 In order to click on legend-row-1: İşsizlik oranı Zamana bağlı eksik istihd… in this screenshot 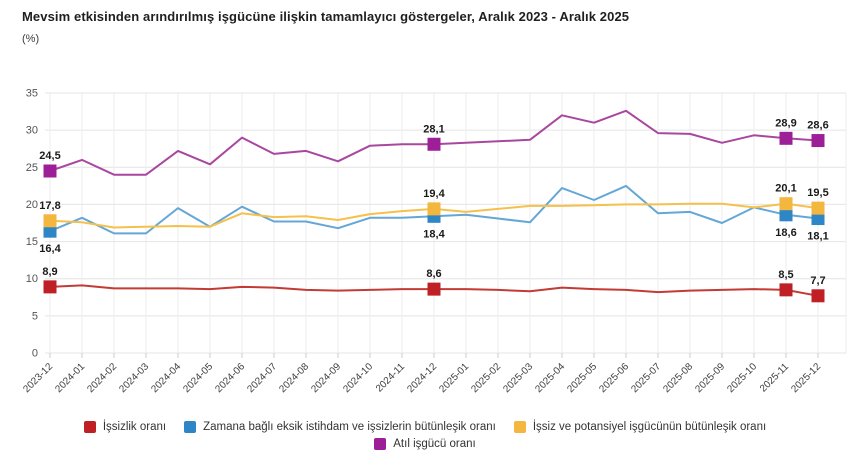, I will do `click(425, 427)`.